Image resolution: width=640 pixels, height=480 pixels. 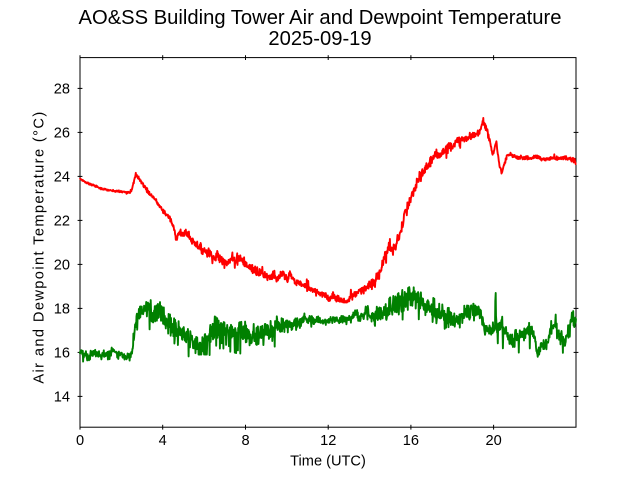 I want to click on svg-text: 2025-09-19, so click(x=319, y=39).